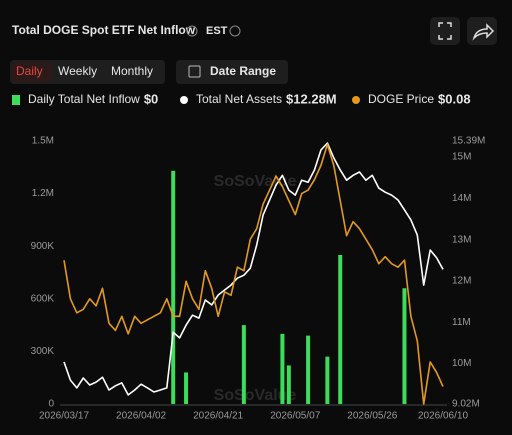 This screenshot has width=512, height=435. What do you see at coordinates (218, 416) in the screenshot?
I see `x-tick-label: 2026/04/21` at bounding box center [218, 416].